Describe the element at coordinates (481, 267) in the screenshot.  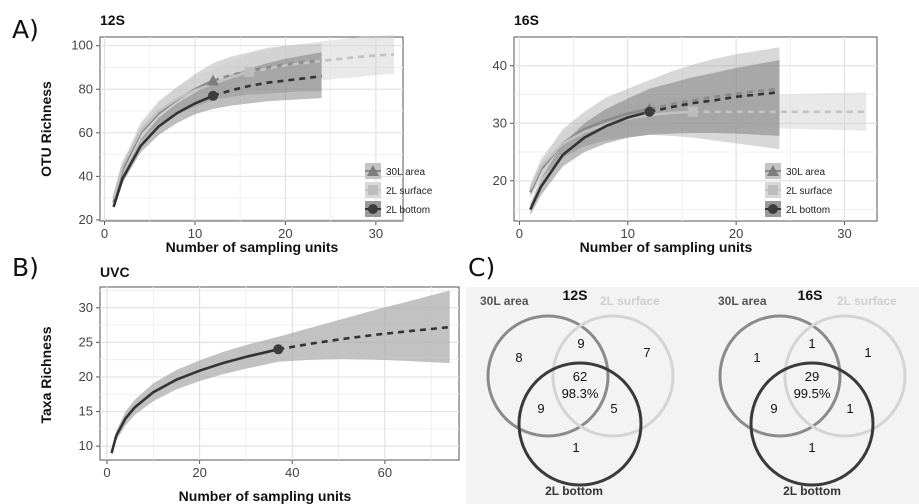
I see `panel-letter-c: C)` at that location.